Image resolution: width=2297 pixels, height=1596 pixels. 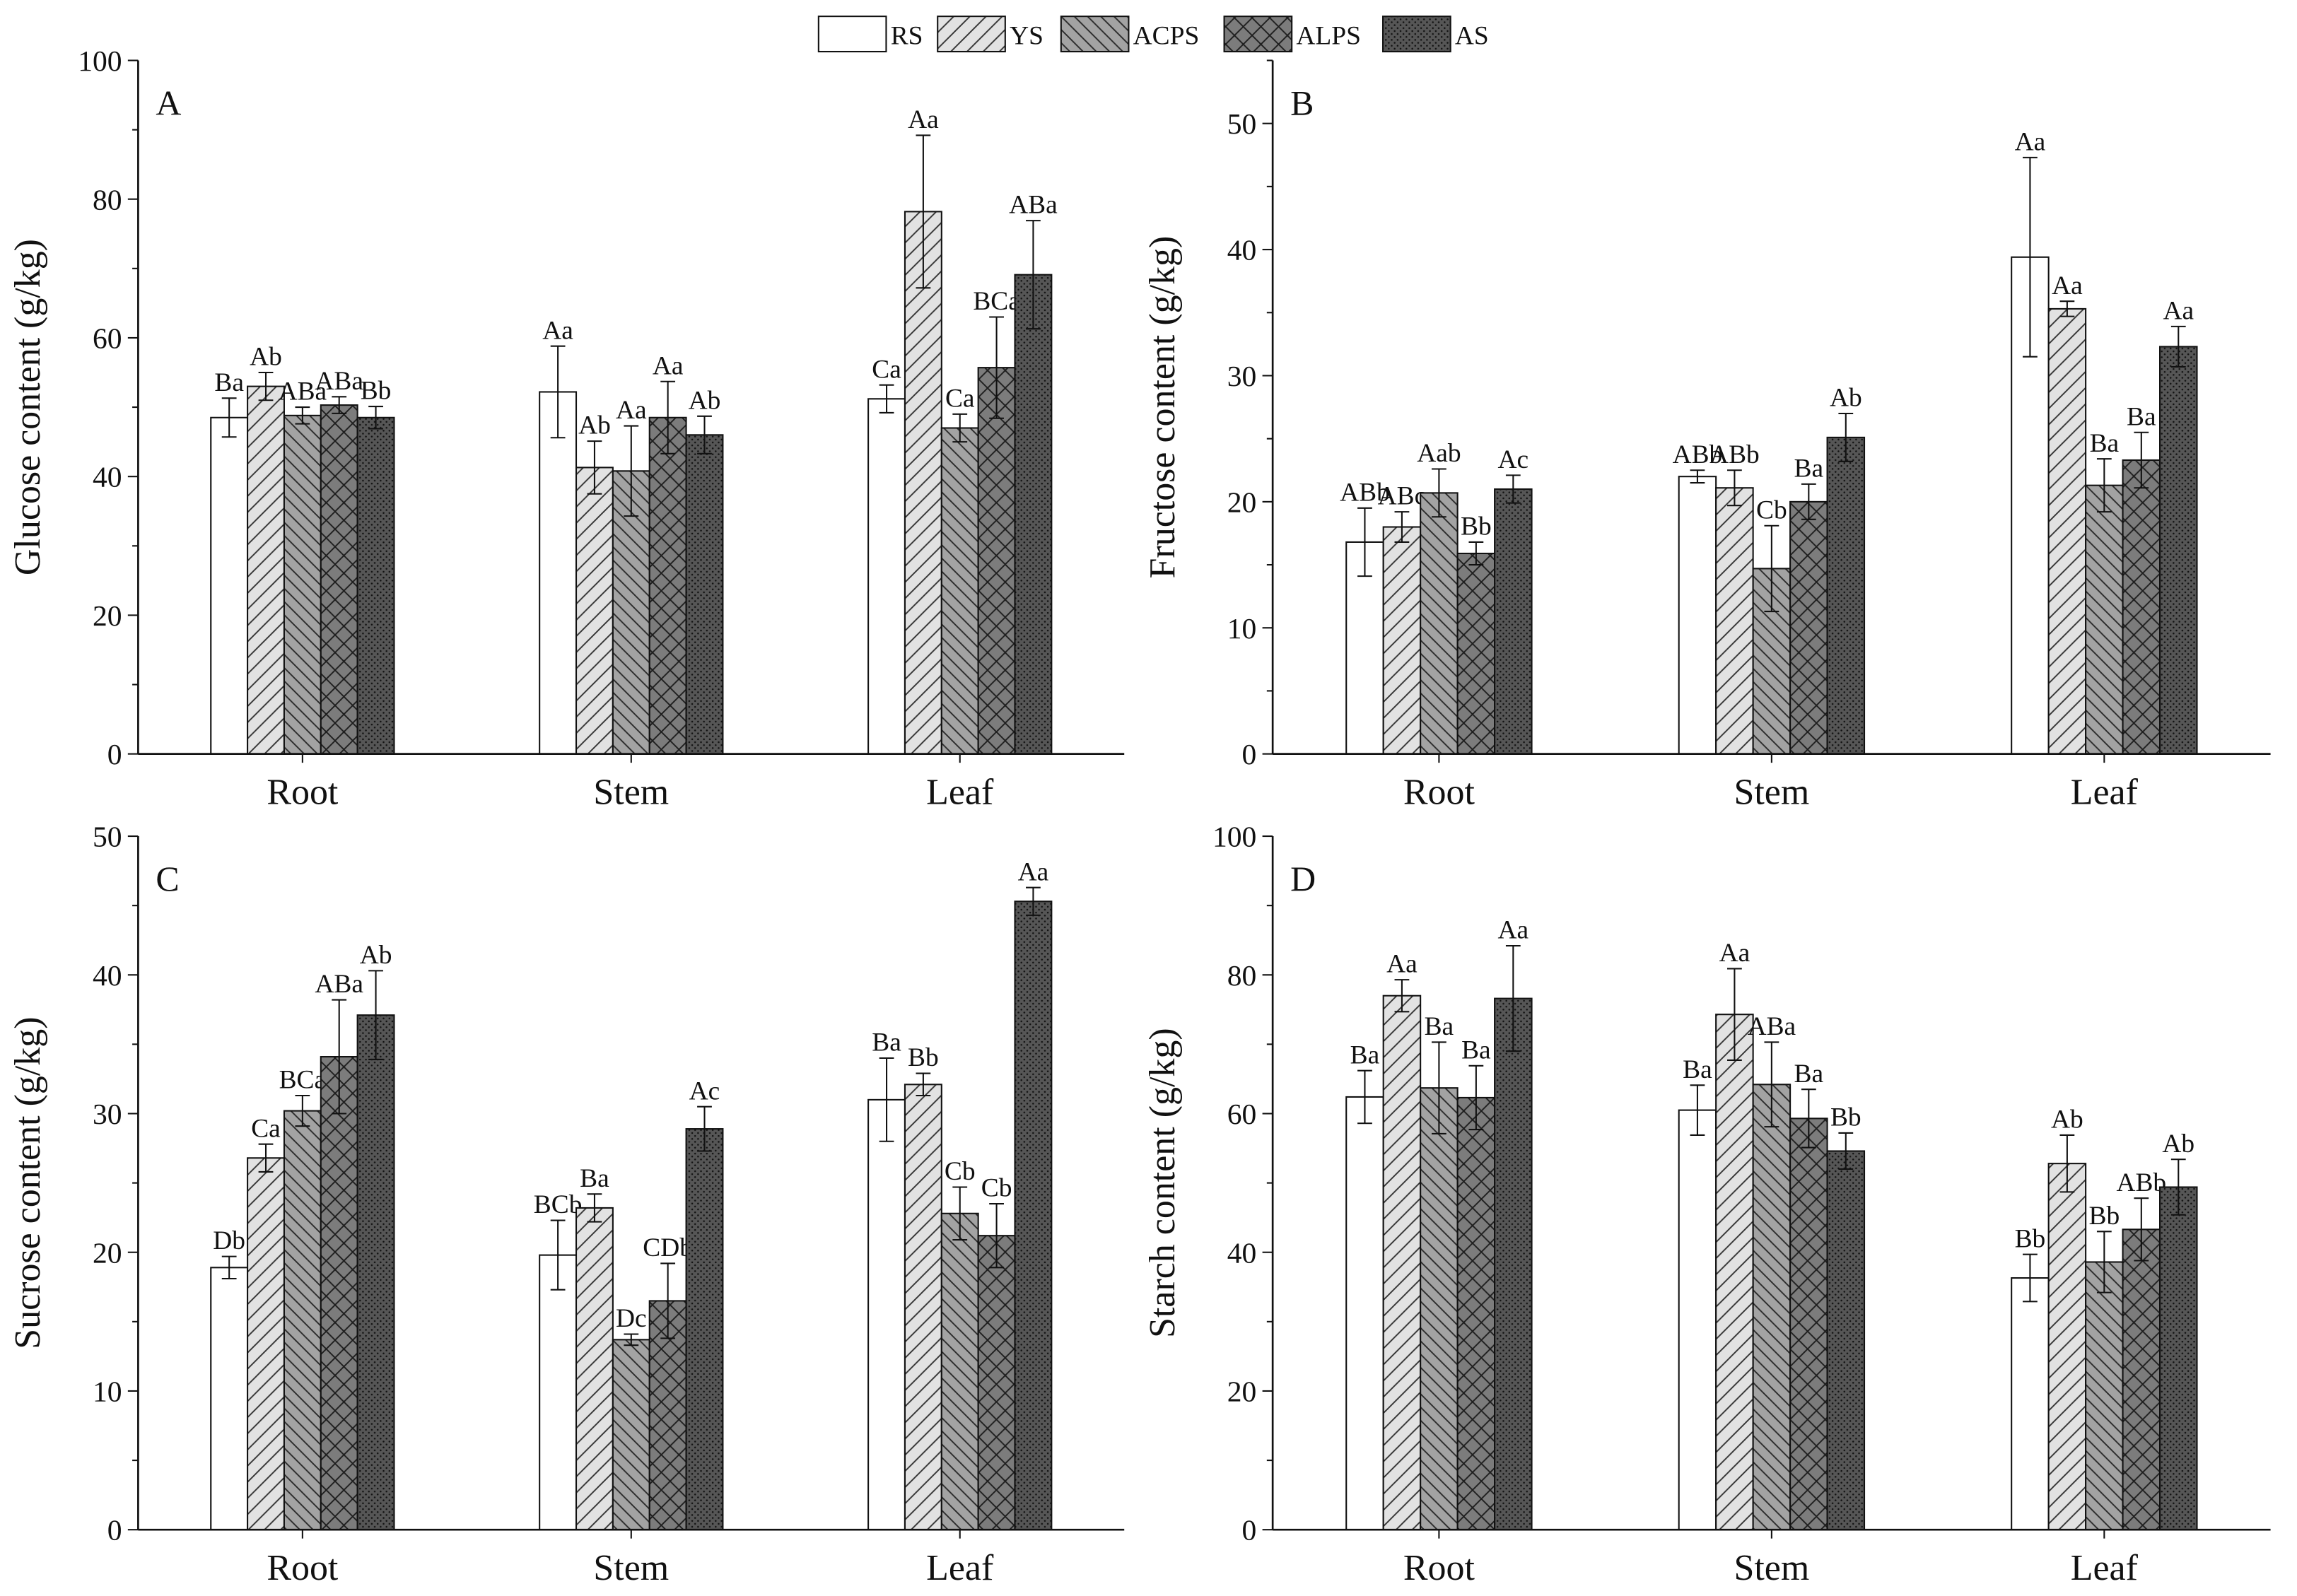 What do you see at coordinates (1402, 965) in the screenshot?
I see `sig-letter-d-root-ys: Aa` at bounding box center [1402, 965].